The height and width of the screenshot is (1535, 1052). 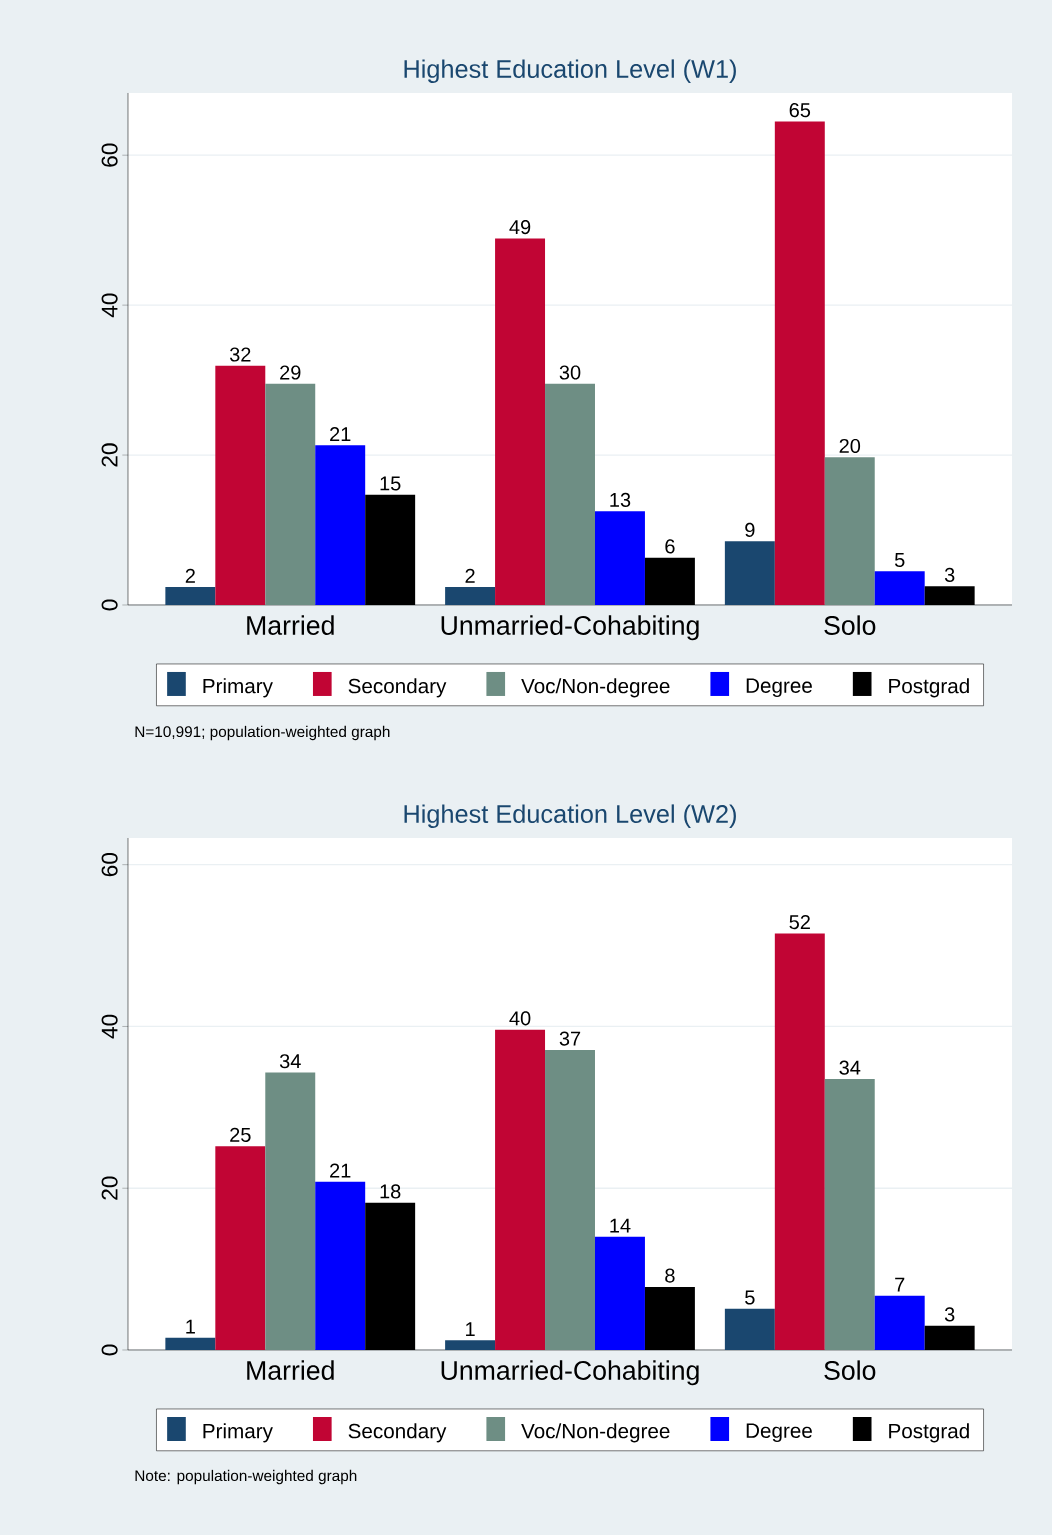 What do you see at coordinates (670, 1275) in the screenshot?
I see `data-label: 8` at bounding box center [670, 1275].